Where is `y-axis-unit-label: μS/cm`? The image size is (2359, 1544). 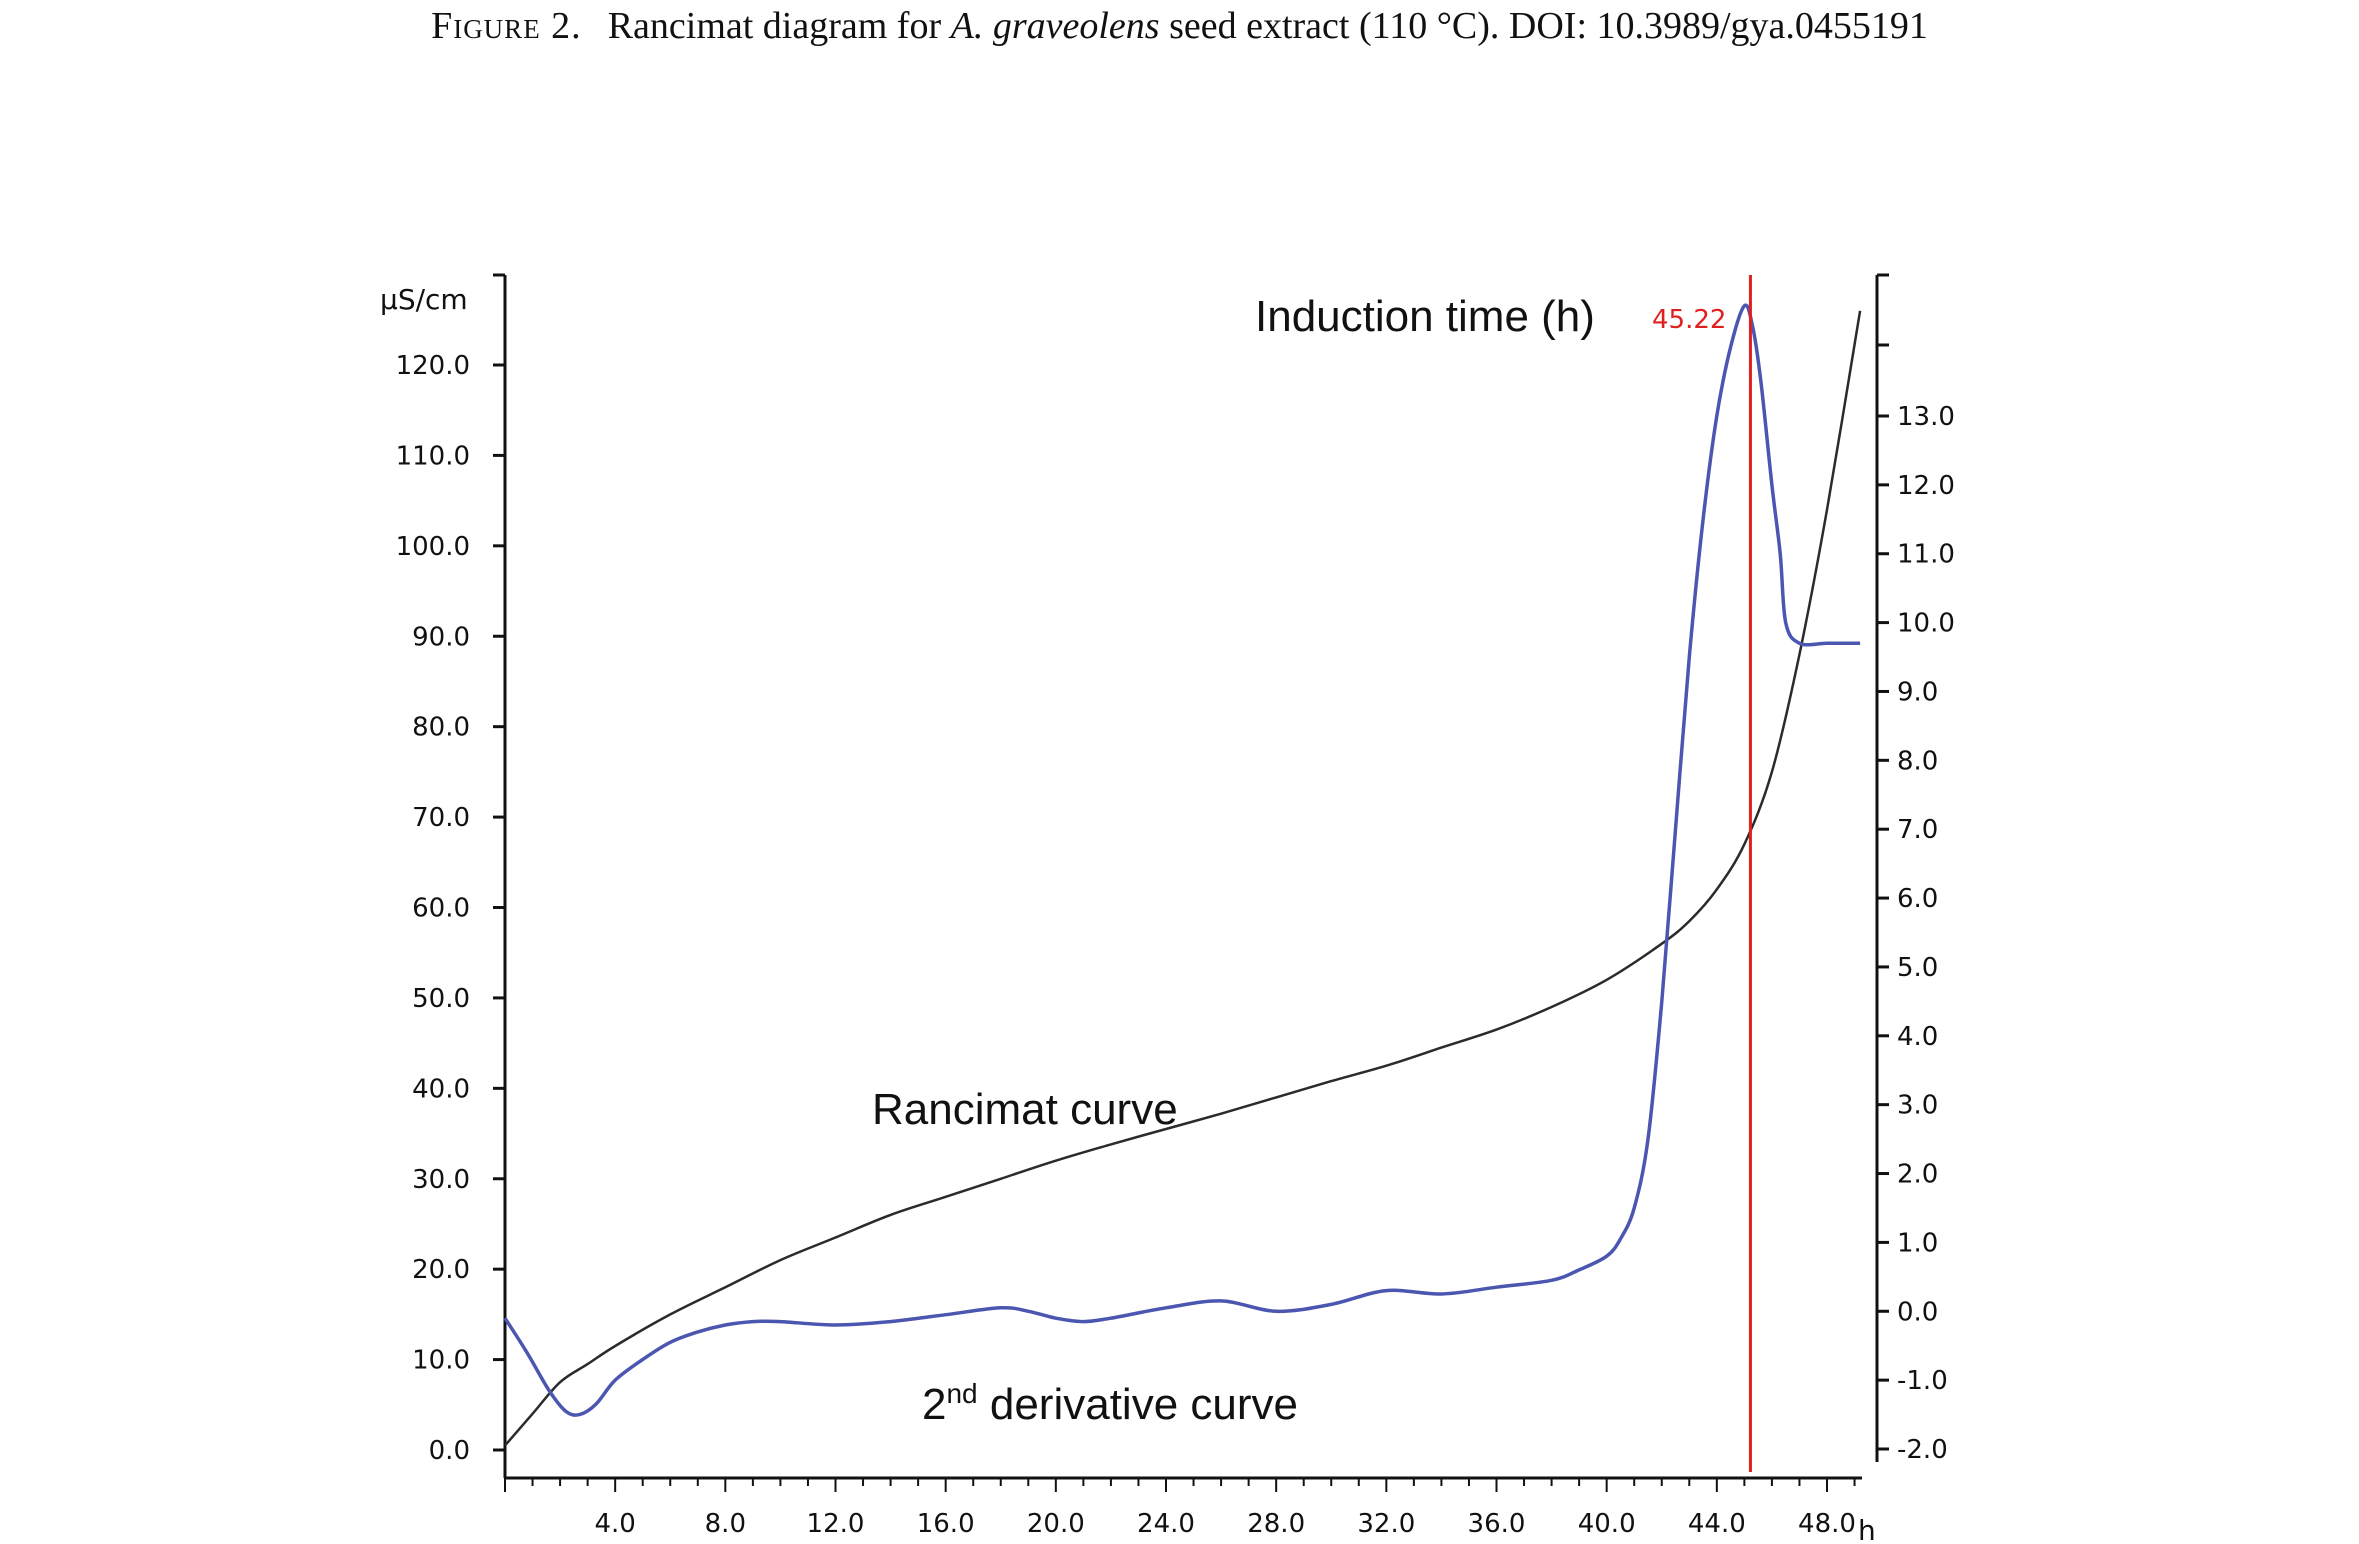
y-axis-unit-label: μS/cm is located at coordinates (424, 299).